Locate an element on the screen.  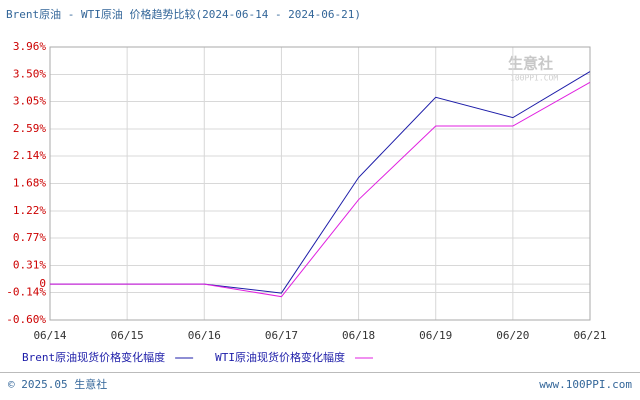
y-tick-label: 0.77% is located at coordinates (29, 237).